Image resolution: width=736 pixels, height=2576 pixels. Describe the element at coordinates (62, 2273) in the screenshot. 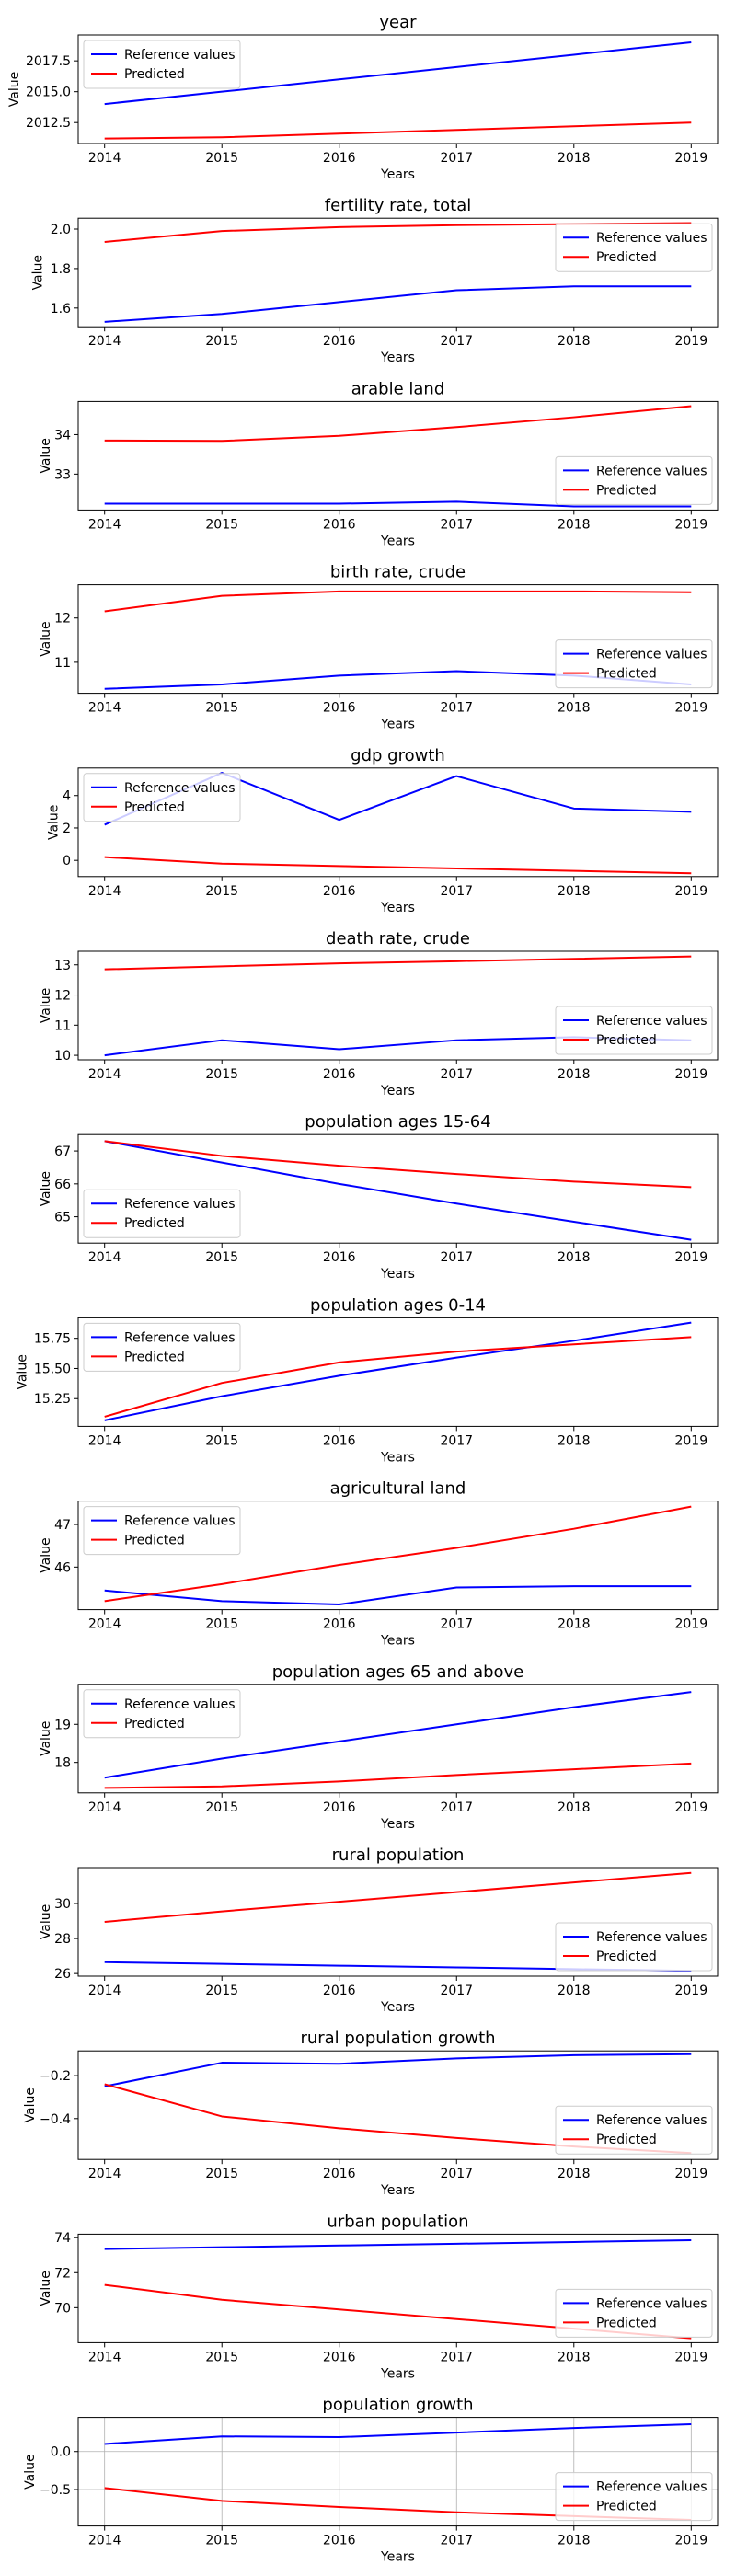

I see `y-tick-label: 72` at that location.